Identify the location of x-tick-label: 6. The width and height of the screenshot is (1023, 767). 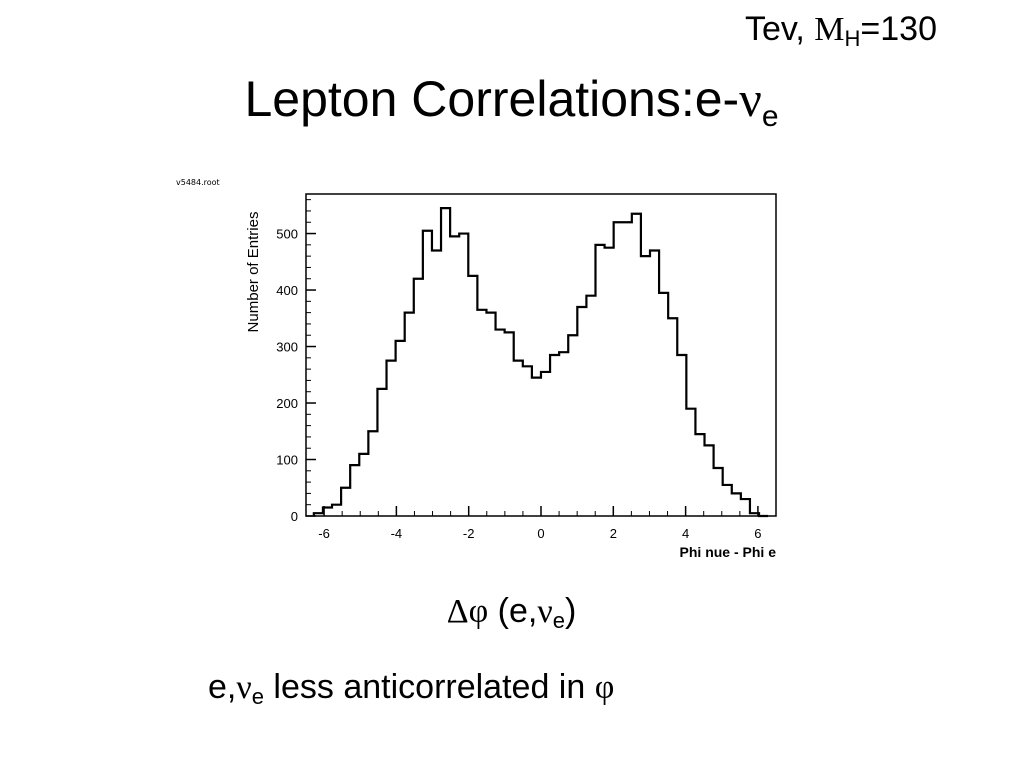
(757, 533).